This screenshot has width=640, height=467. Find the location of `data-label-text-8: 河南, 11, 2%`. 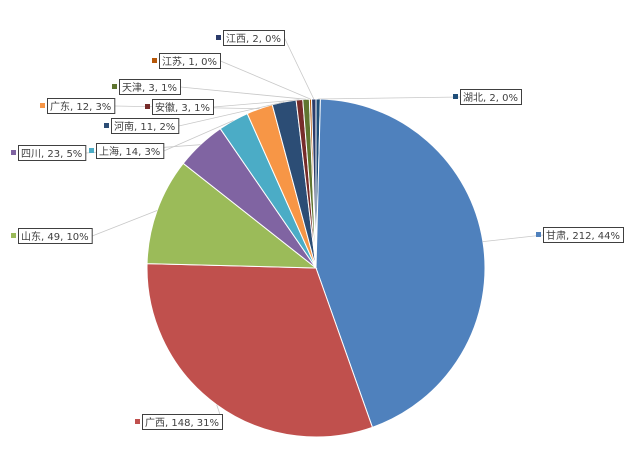

data-label-text-8: 河南, 11, 2% is located at coordinates (144, 126).